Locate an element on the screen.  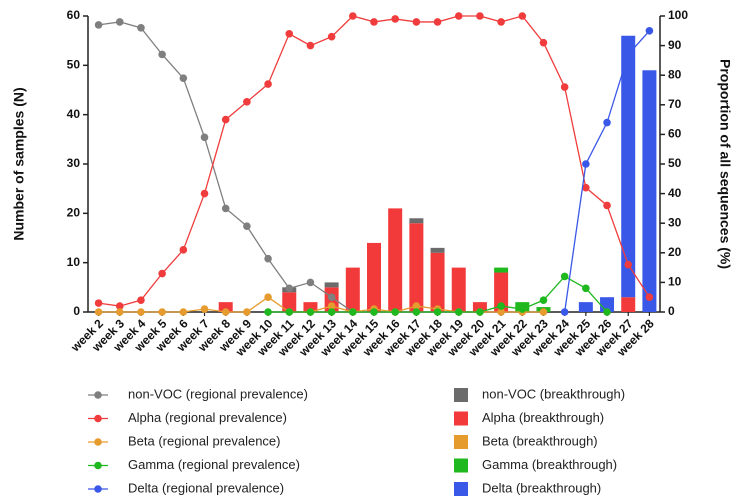
legend-label: non-VOC (regional prevalence) is located at coordinates (218, 393).